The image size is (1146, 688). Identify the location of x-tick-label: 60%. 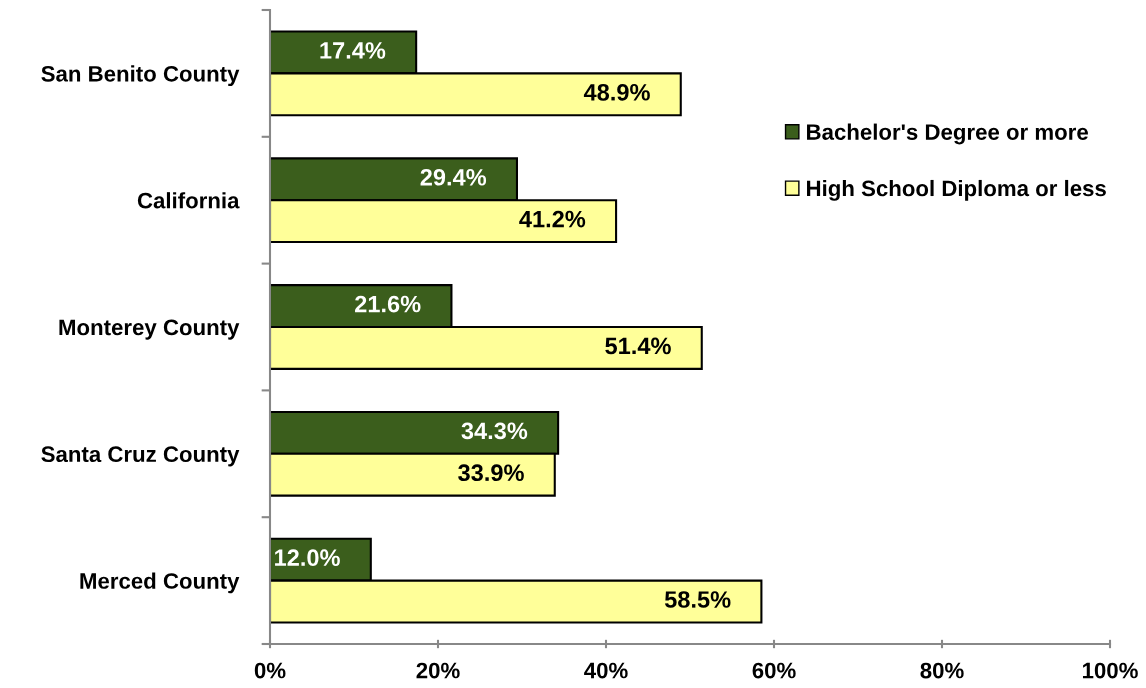
(774, 670).